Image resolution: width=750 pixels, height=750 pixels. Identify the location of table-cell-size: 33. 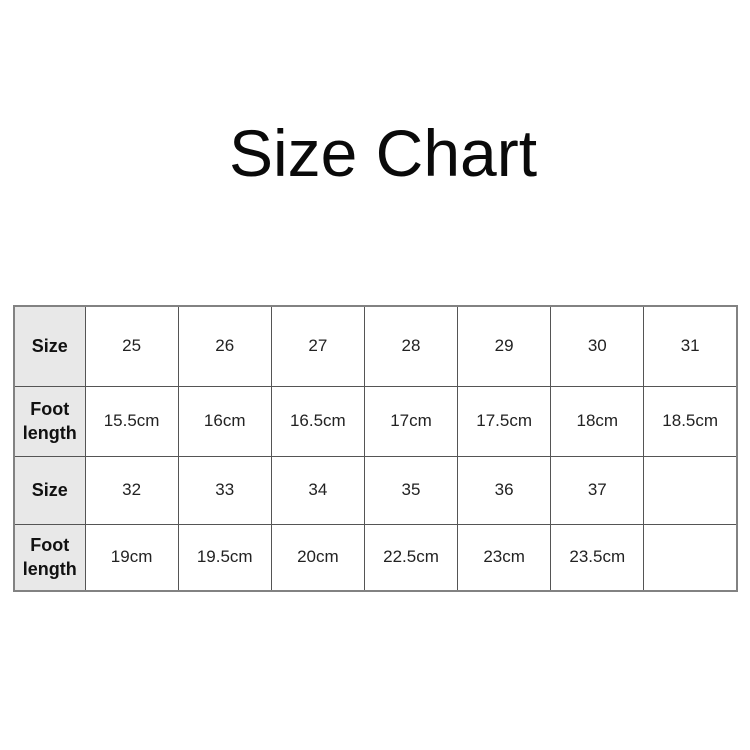
(224, 490).